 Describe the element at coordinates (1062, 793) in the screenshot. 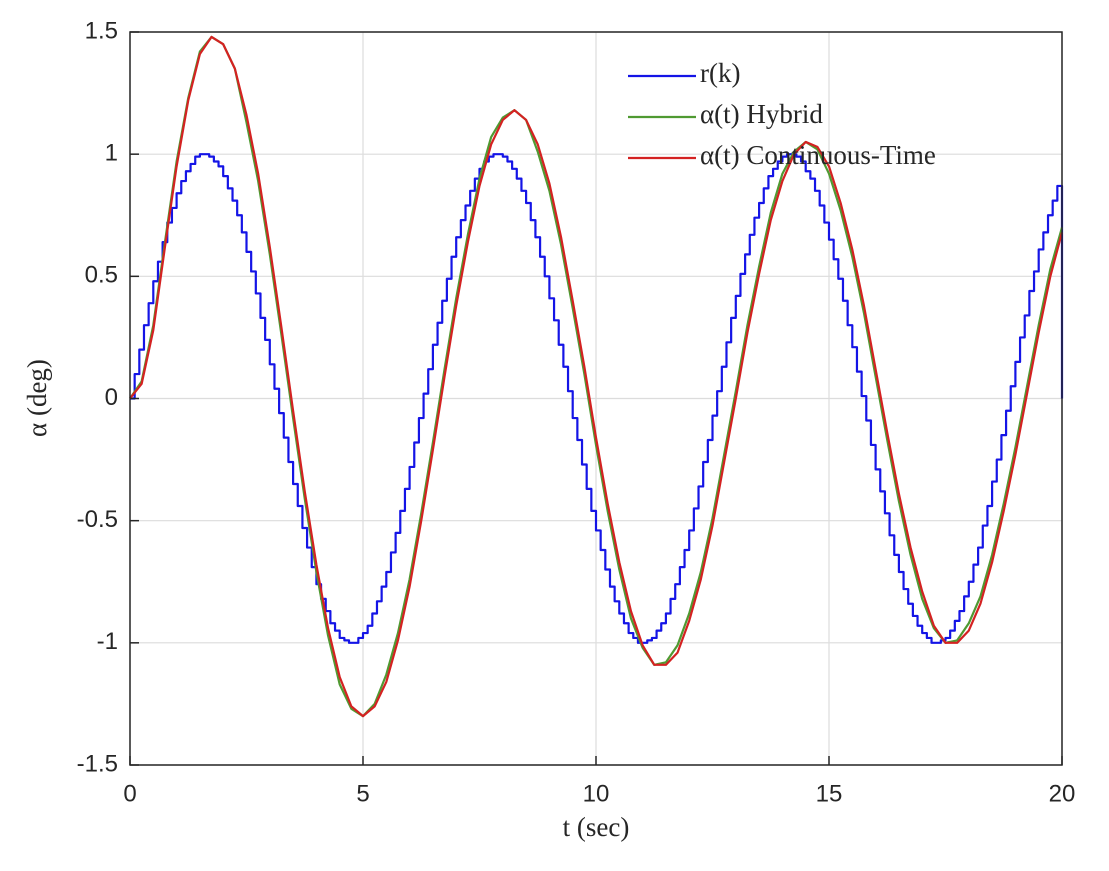

I see `x-tick-label: 20` at that location.